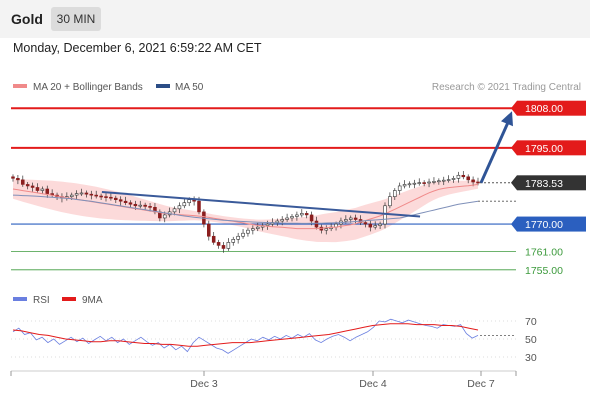 The height and width of the screenshot is (400, 590). Describe the element at coordinates (204, 384) in the screenshot. I see `x-tick-label-0: Dec 3` at that location.